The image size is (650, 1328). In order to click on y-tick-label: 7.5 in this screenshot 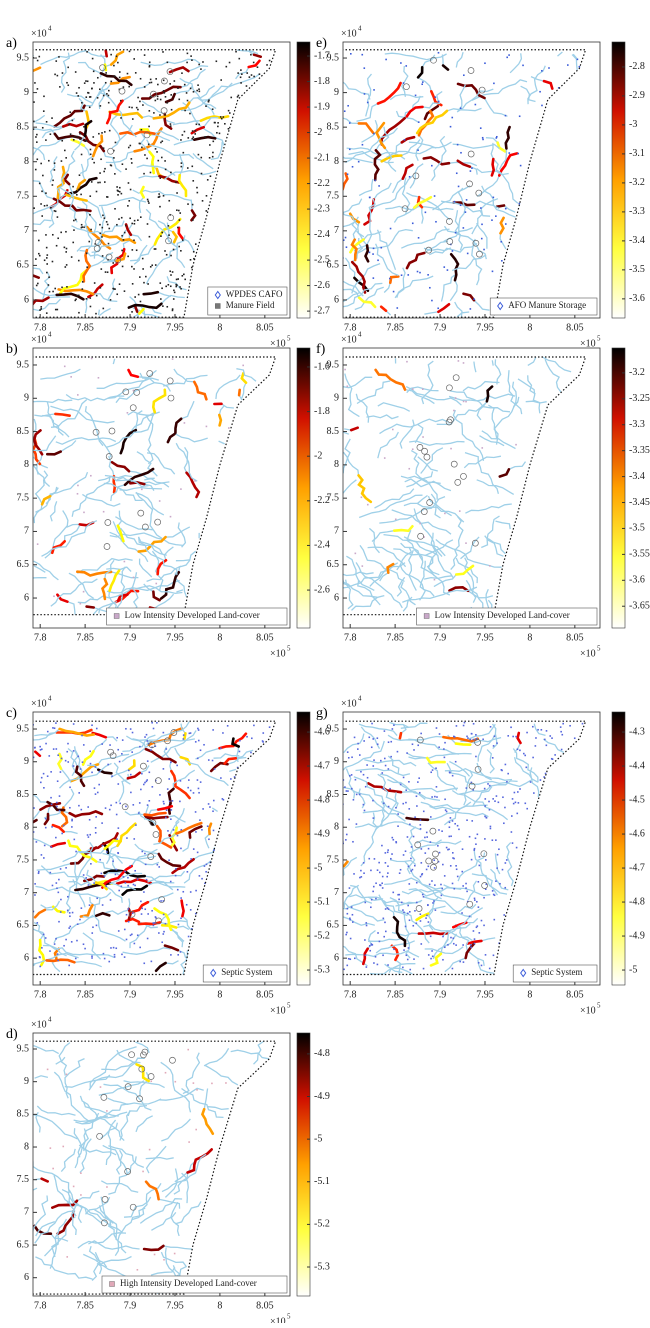, I will do `click(333, 497)`.